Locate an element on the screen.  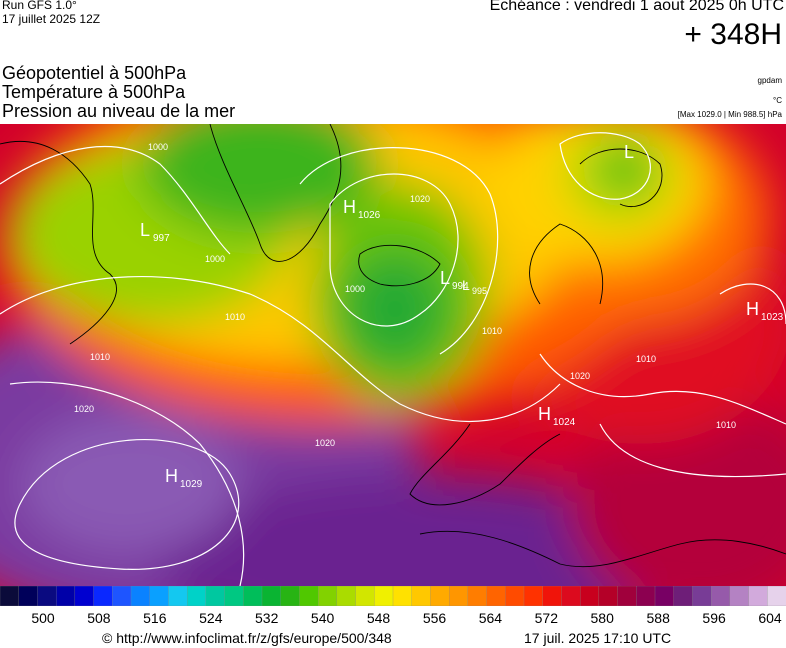
svg-text: 995 is located at coordinates (479, 291).